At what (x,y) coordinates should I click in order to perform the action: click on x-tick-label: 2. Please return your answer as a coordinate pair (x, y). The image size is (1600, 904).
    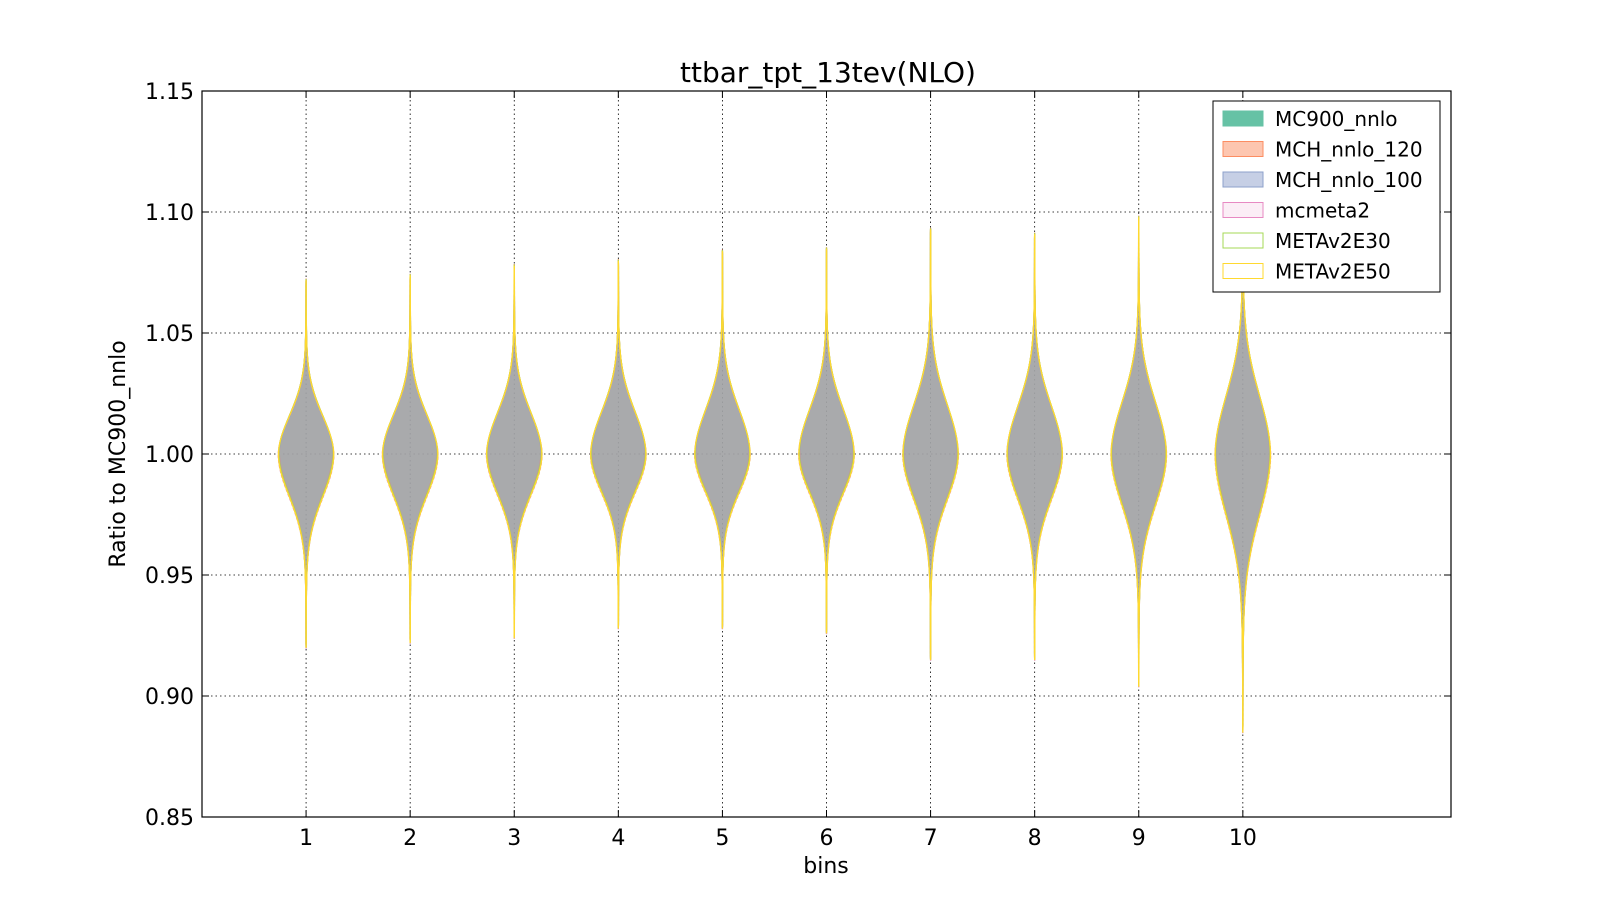
    Looking at the image, I should click on (410, 838).